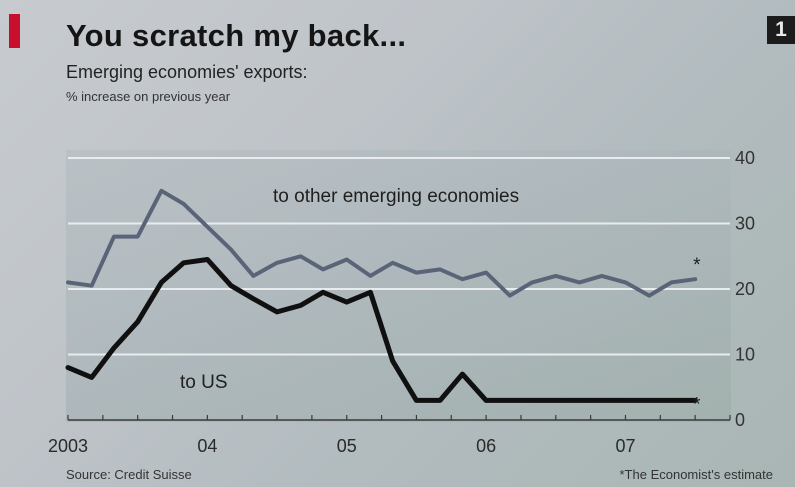 The image size is (795, 487). I want to click on x-tick-label-04: 04, so click(207, 446).